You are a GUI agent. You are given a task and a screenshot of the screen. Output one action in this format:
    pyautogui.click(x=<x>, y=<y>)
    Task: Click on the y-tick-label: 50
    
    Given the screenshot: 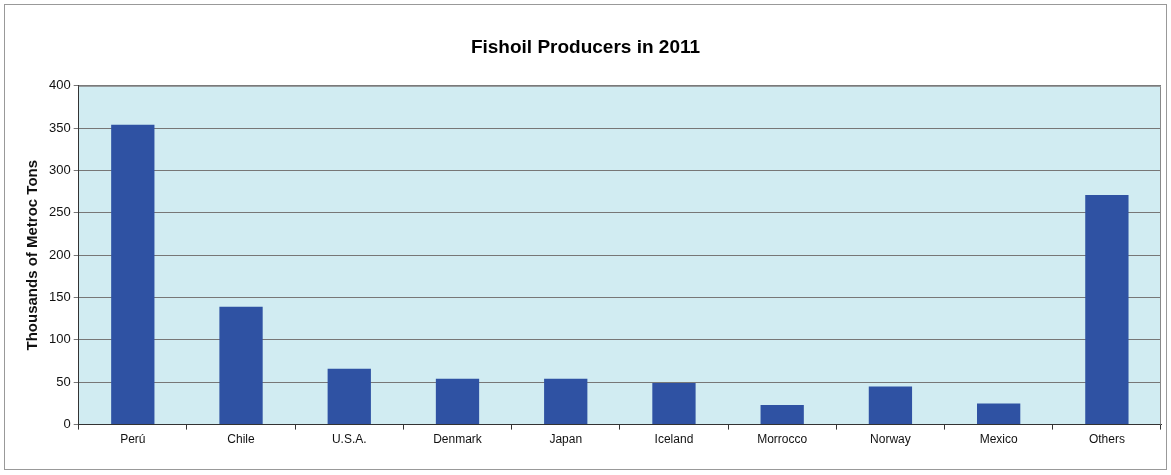 What is the action you would take?
    pyautogui.click(x=63, y=381)
    